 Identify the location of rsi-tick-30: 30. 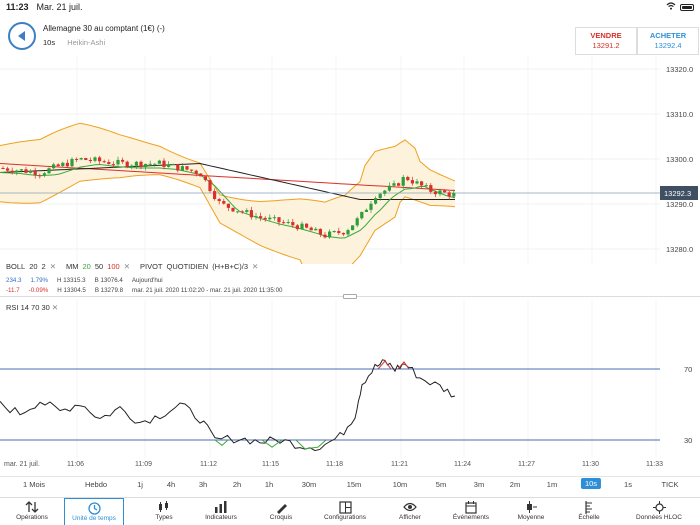
(688, 440).